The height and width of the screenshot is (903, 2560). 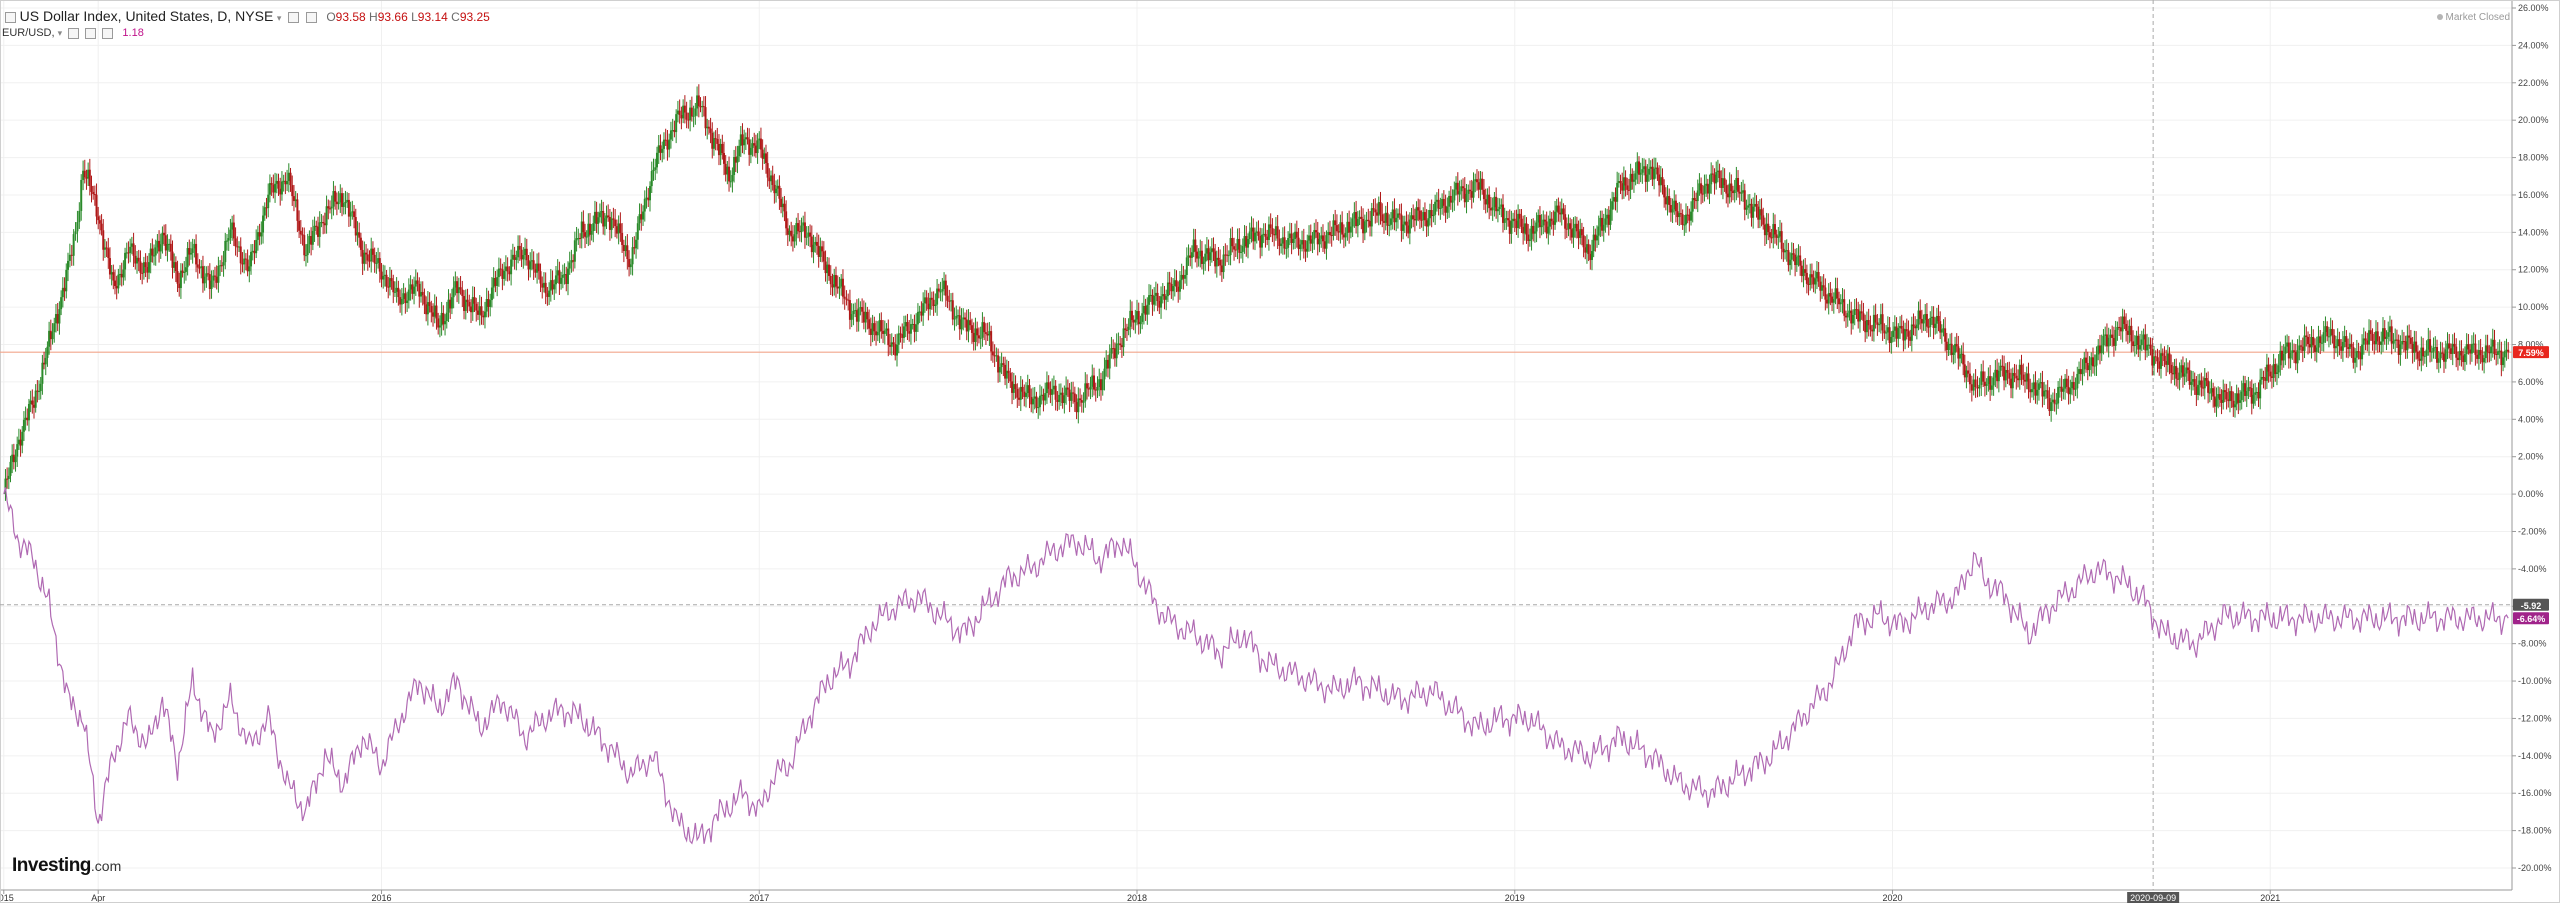 I want to click on crosshair-date-label: 2020-09-09, so click(x=2153, y=898).